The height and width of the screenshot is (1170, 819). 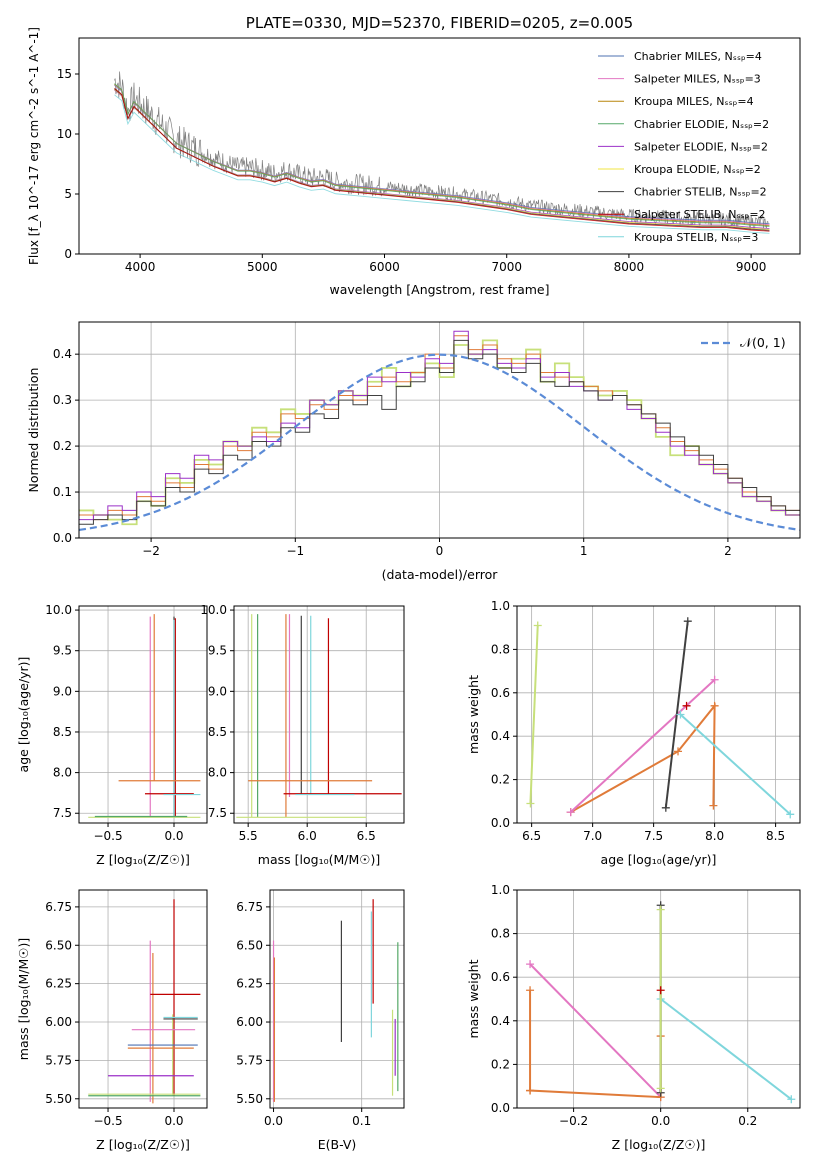 I want to click on weight_vs_age-ylabel: mass weight, so click(x=473, y=714).